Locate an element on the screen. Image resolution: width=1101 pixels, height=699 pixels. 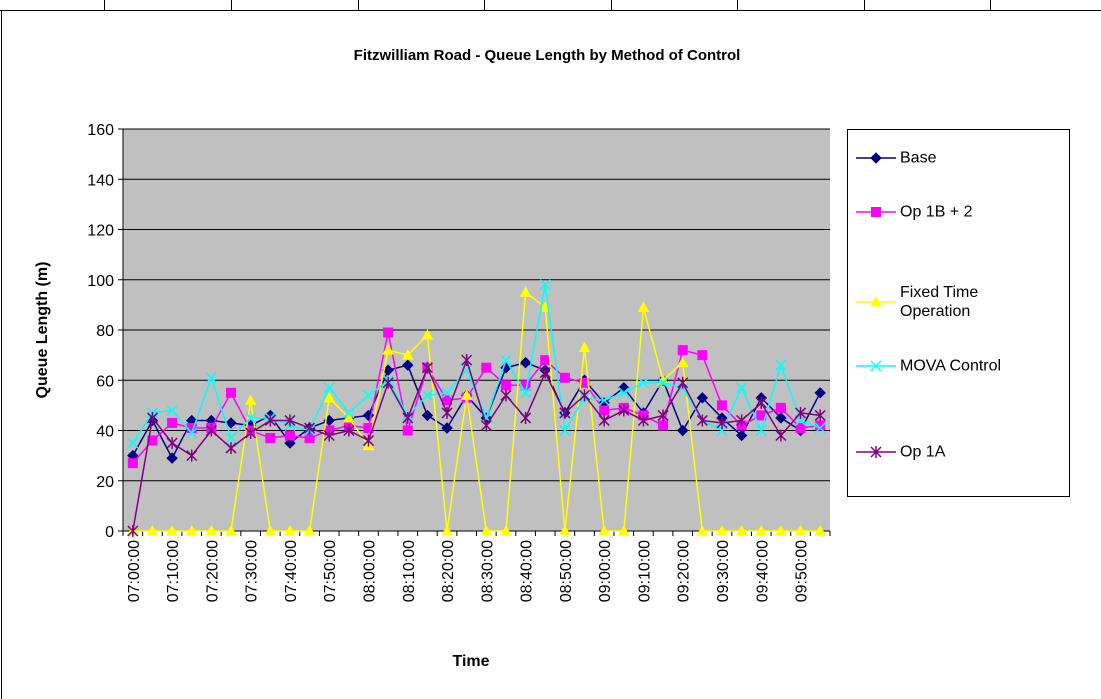
x-tick-label: 09:50:00 is located at coordinates (802, 571).